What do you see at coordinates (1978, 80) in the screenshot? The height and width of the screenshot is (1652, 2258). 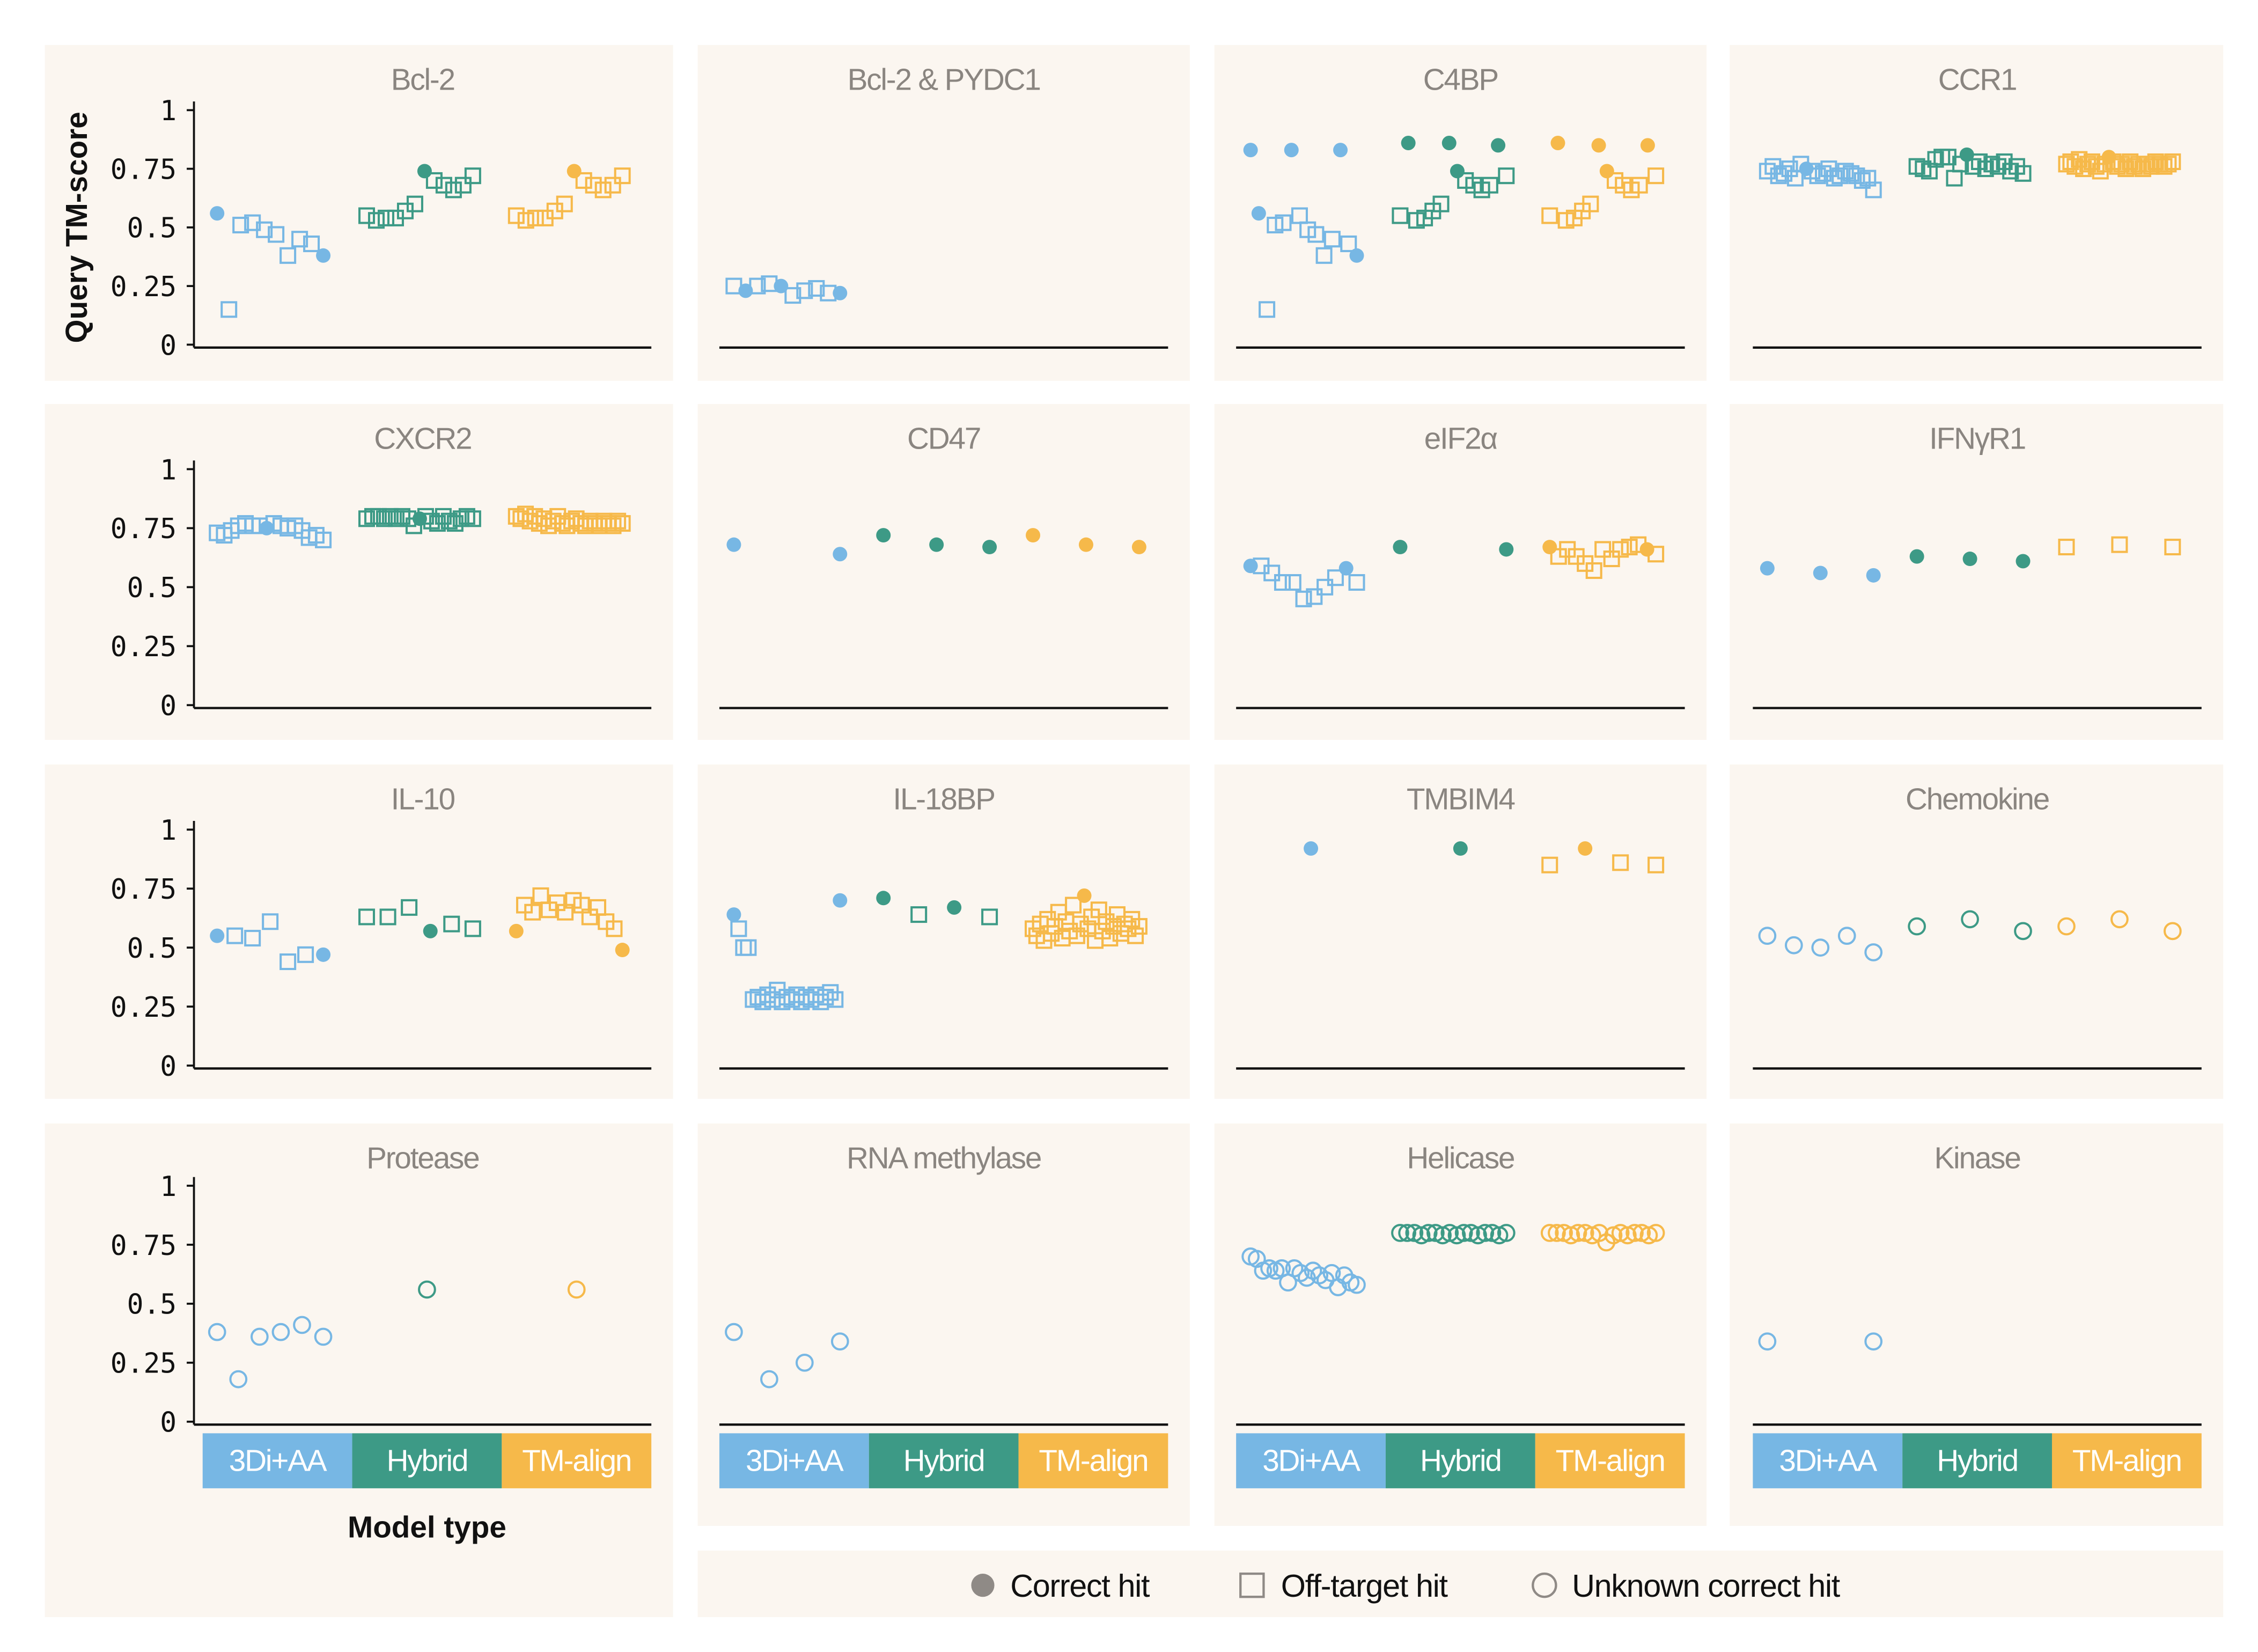 I see `panel-title: CCR1` at bounding box center [1978, 80].